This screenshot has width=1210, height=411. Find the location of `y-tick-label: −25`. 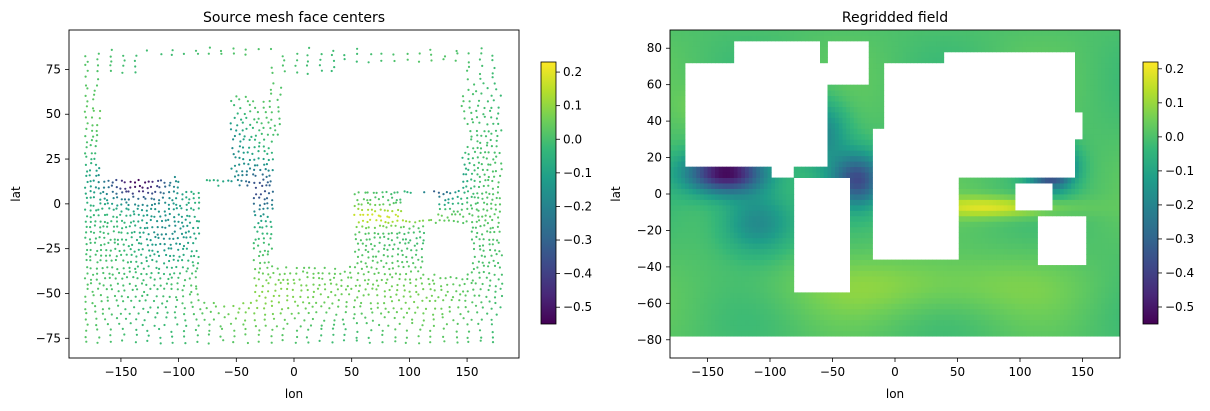

y-tick-label: −25 is located at coordinates (48, 249).